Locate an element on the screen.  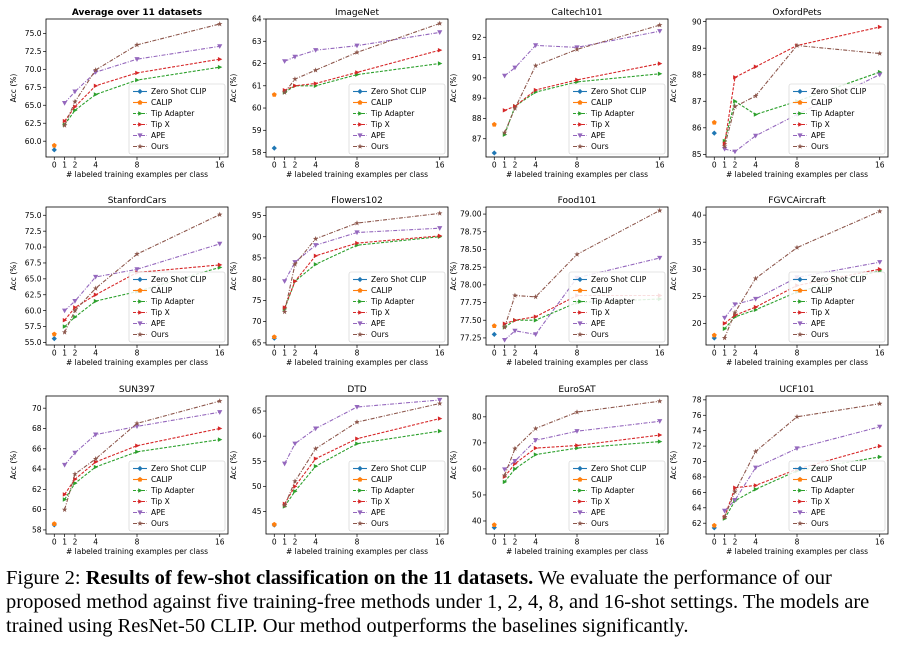
y-tick-label: 60.0 is located at coordinates (33, 310).